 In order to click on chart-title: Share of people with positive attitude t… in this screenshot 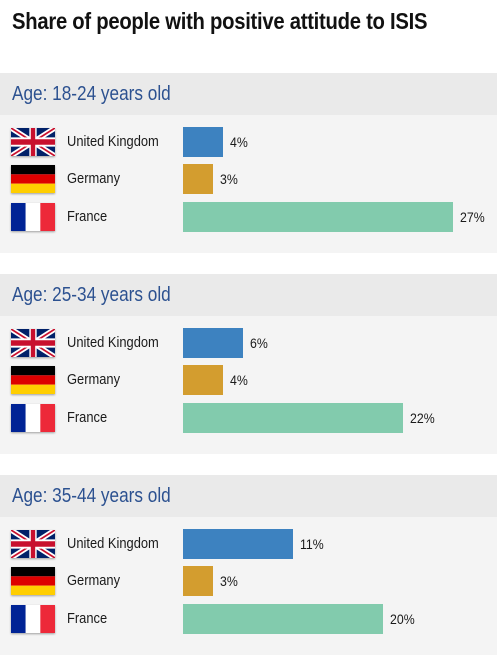, I will do `click(220, 21)`.